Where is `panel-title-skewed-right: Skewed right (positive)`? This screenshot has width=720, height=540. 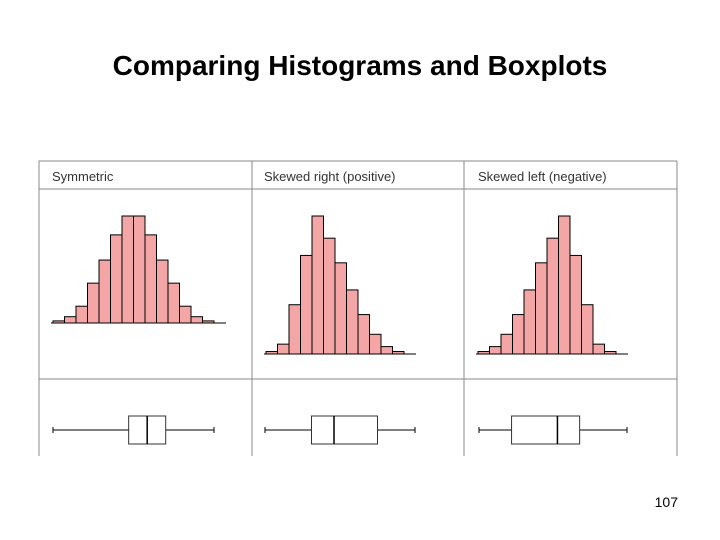 panel-title-skewed-right: Skewed right (positive) is located at coordinates (330, 176).